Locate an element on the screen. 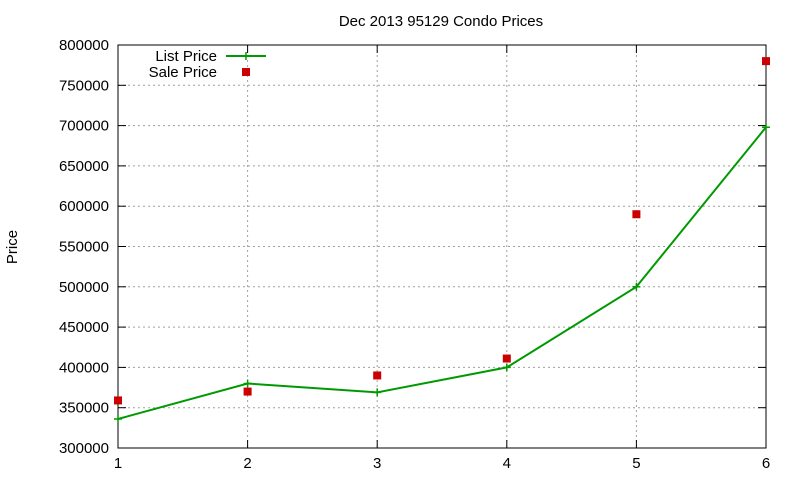 Image resolution: width=800 pixels, height=480 pixels. legend-label: Sale Price is located at coordinates (183, 72).